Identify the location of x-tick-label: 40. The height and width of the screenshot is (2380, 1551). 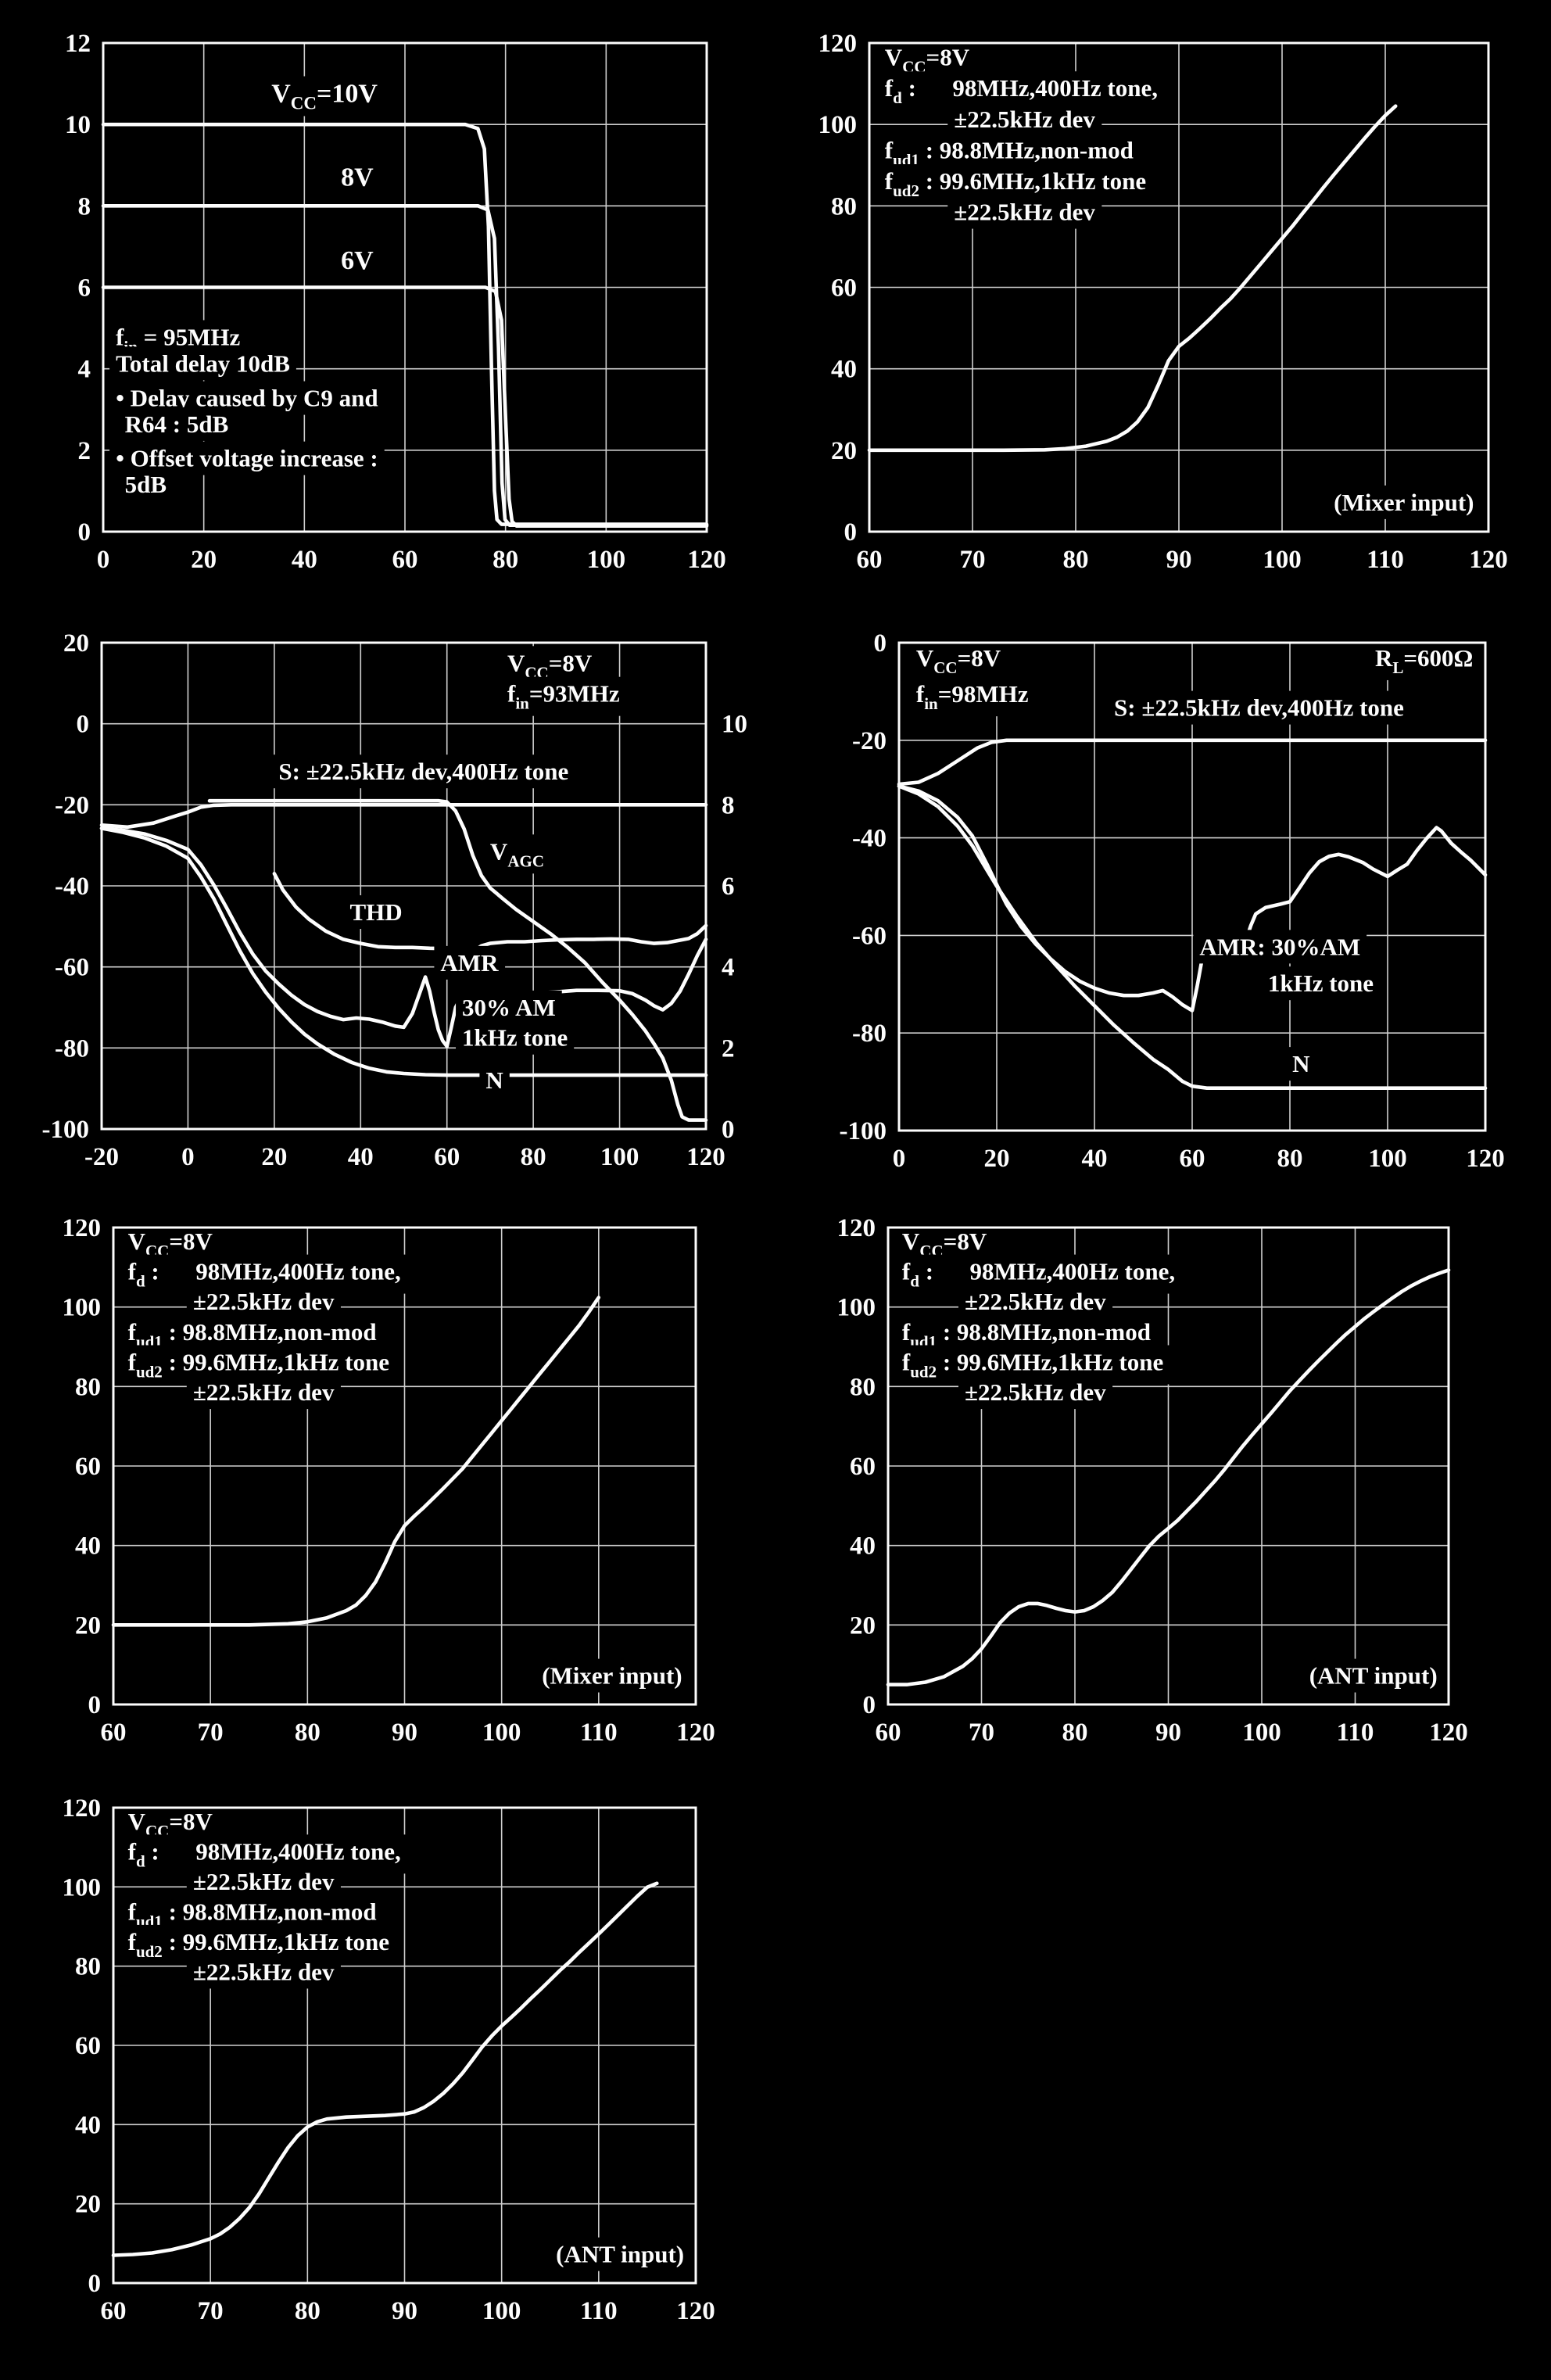
(304, 560).